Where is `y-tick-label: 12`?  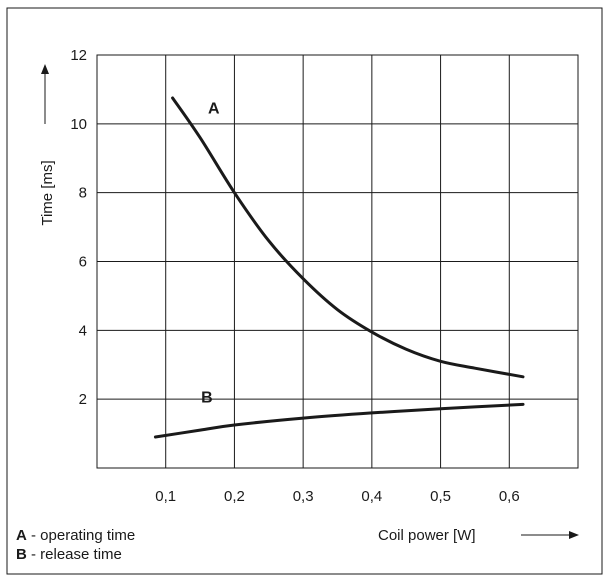
y-tick-label: 12 is located at coordinates (78, 55).